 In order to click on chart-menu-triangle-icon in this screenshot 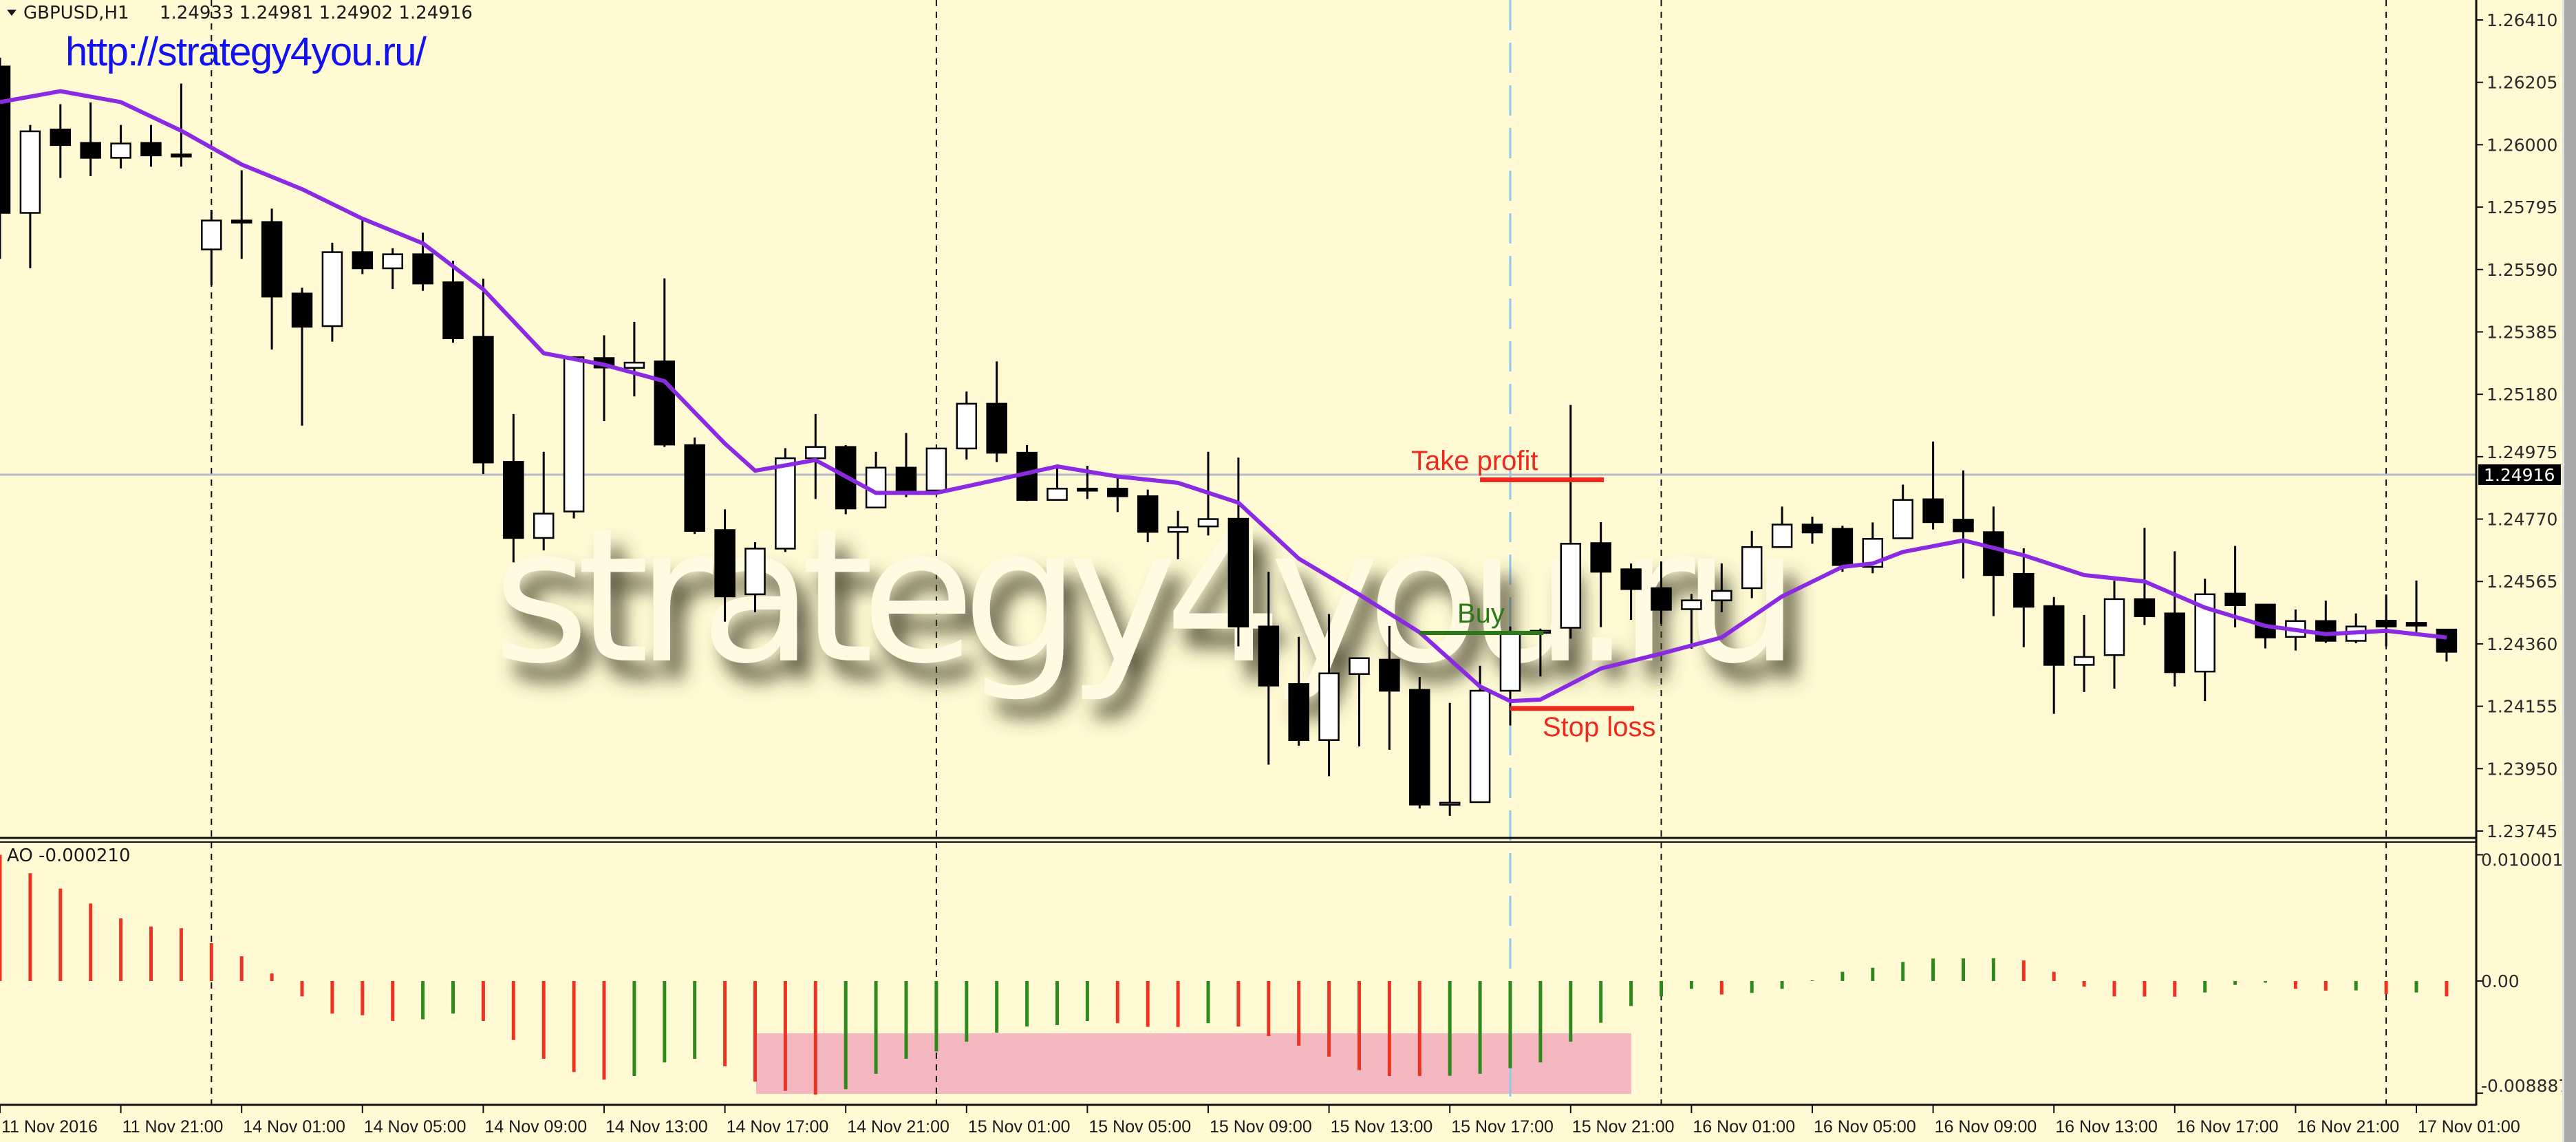, I will do `click(12, 13)`.